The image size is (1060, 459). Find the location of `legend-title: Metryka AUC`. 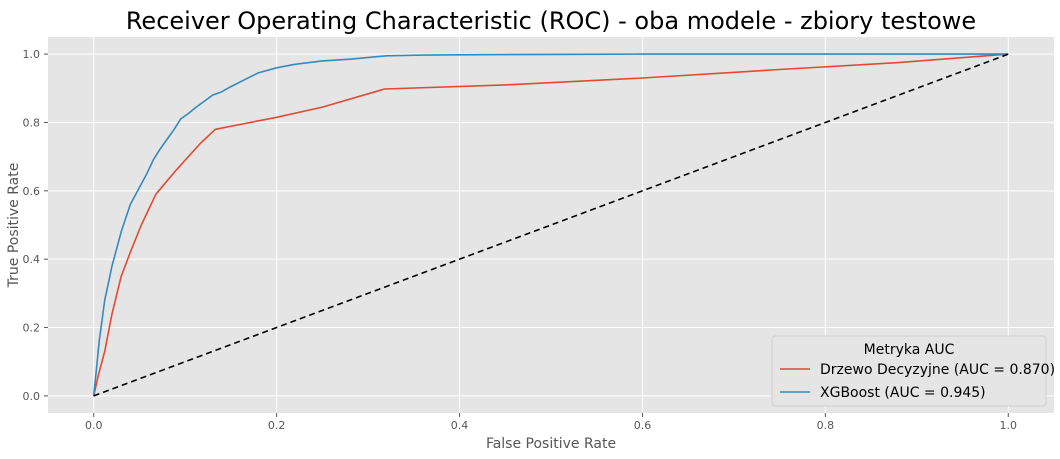

legend-title: Metryka AUC is located at coordinates (909, 350).